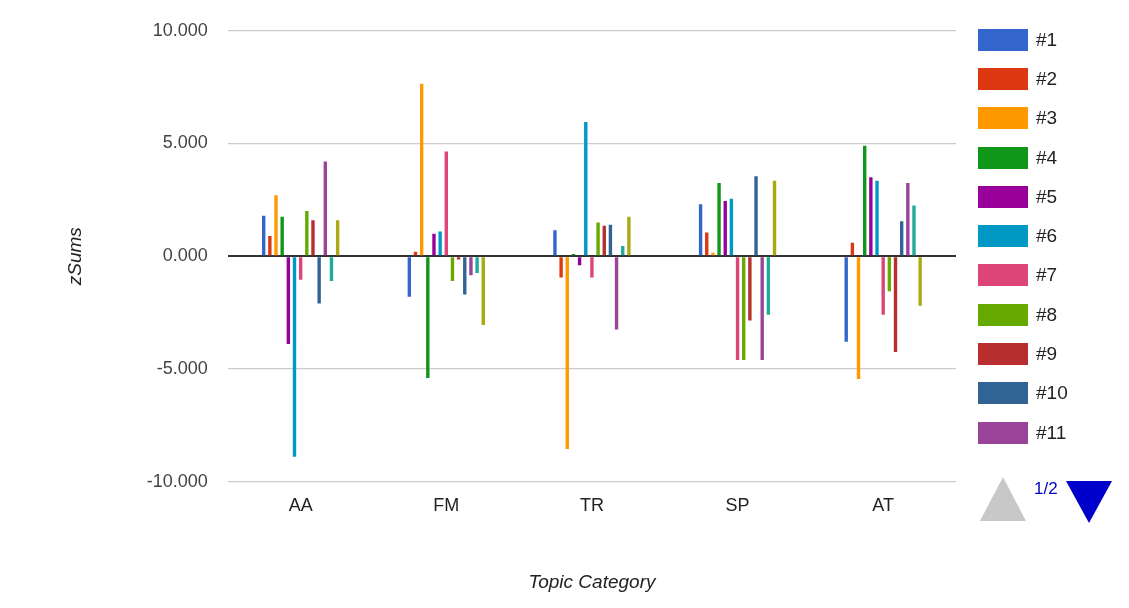 The width and height of the screenshot is (1129, 608). What do you see at coordinates (1047, 39) in the screenshot?
I see `legend-label: #1` at bounding box center [1047, 39].